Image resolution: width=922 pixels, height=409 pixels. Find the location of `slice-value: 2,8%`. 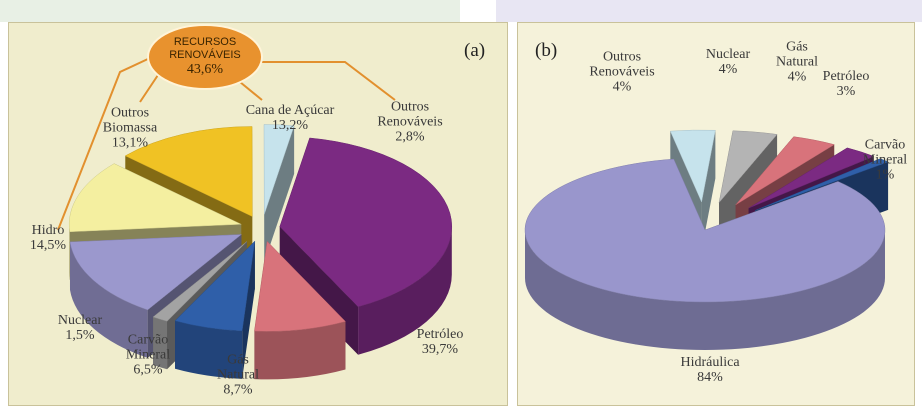

slice-value: 2,8% is located at coordinates (410, 137).